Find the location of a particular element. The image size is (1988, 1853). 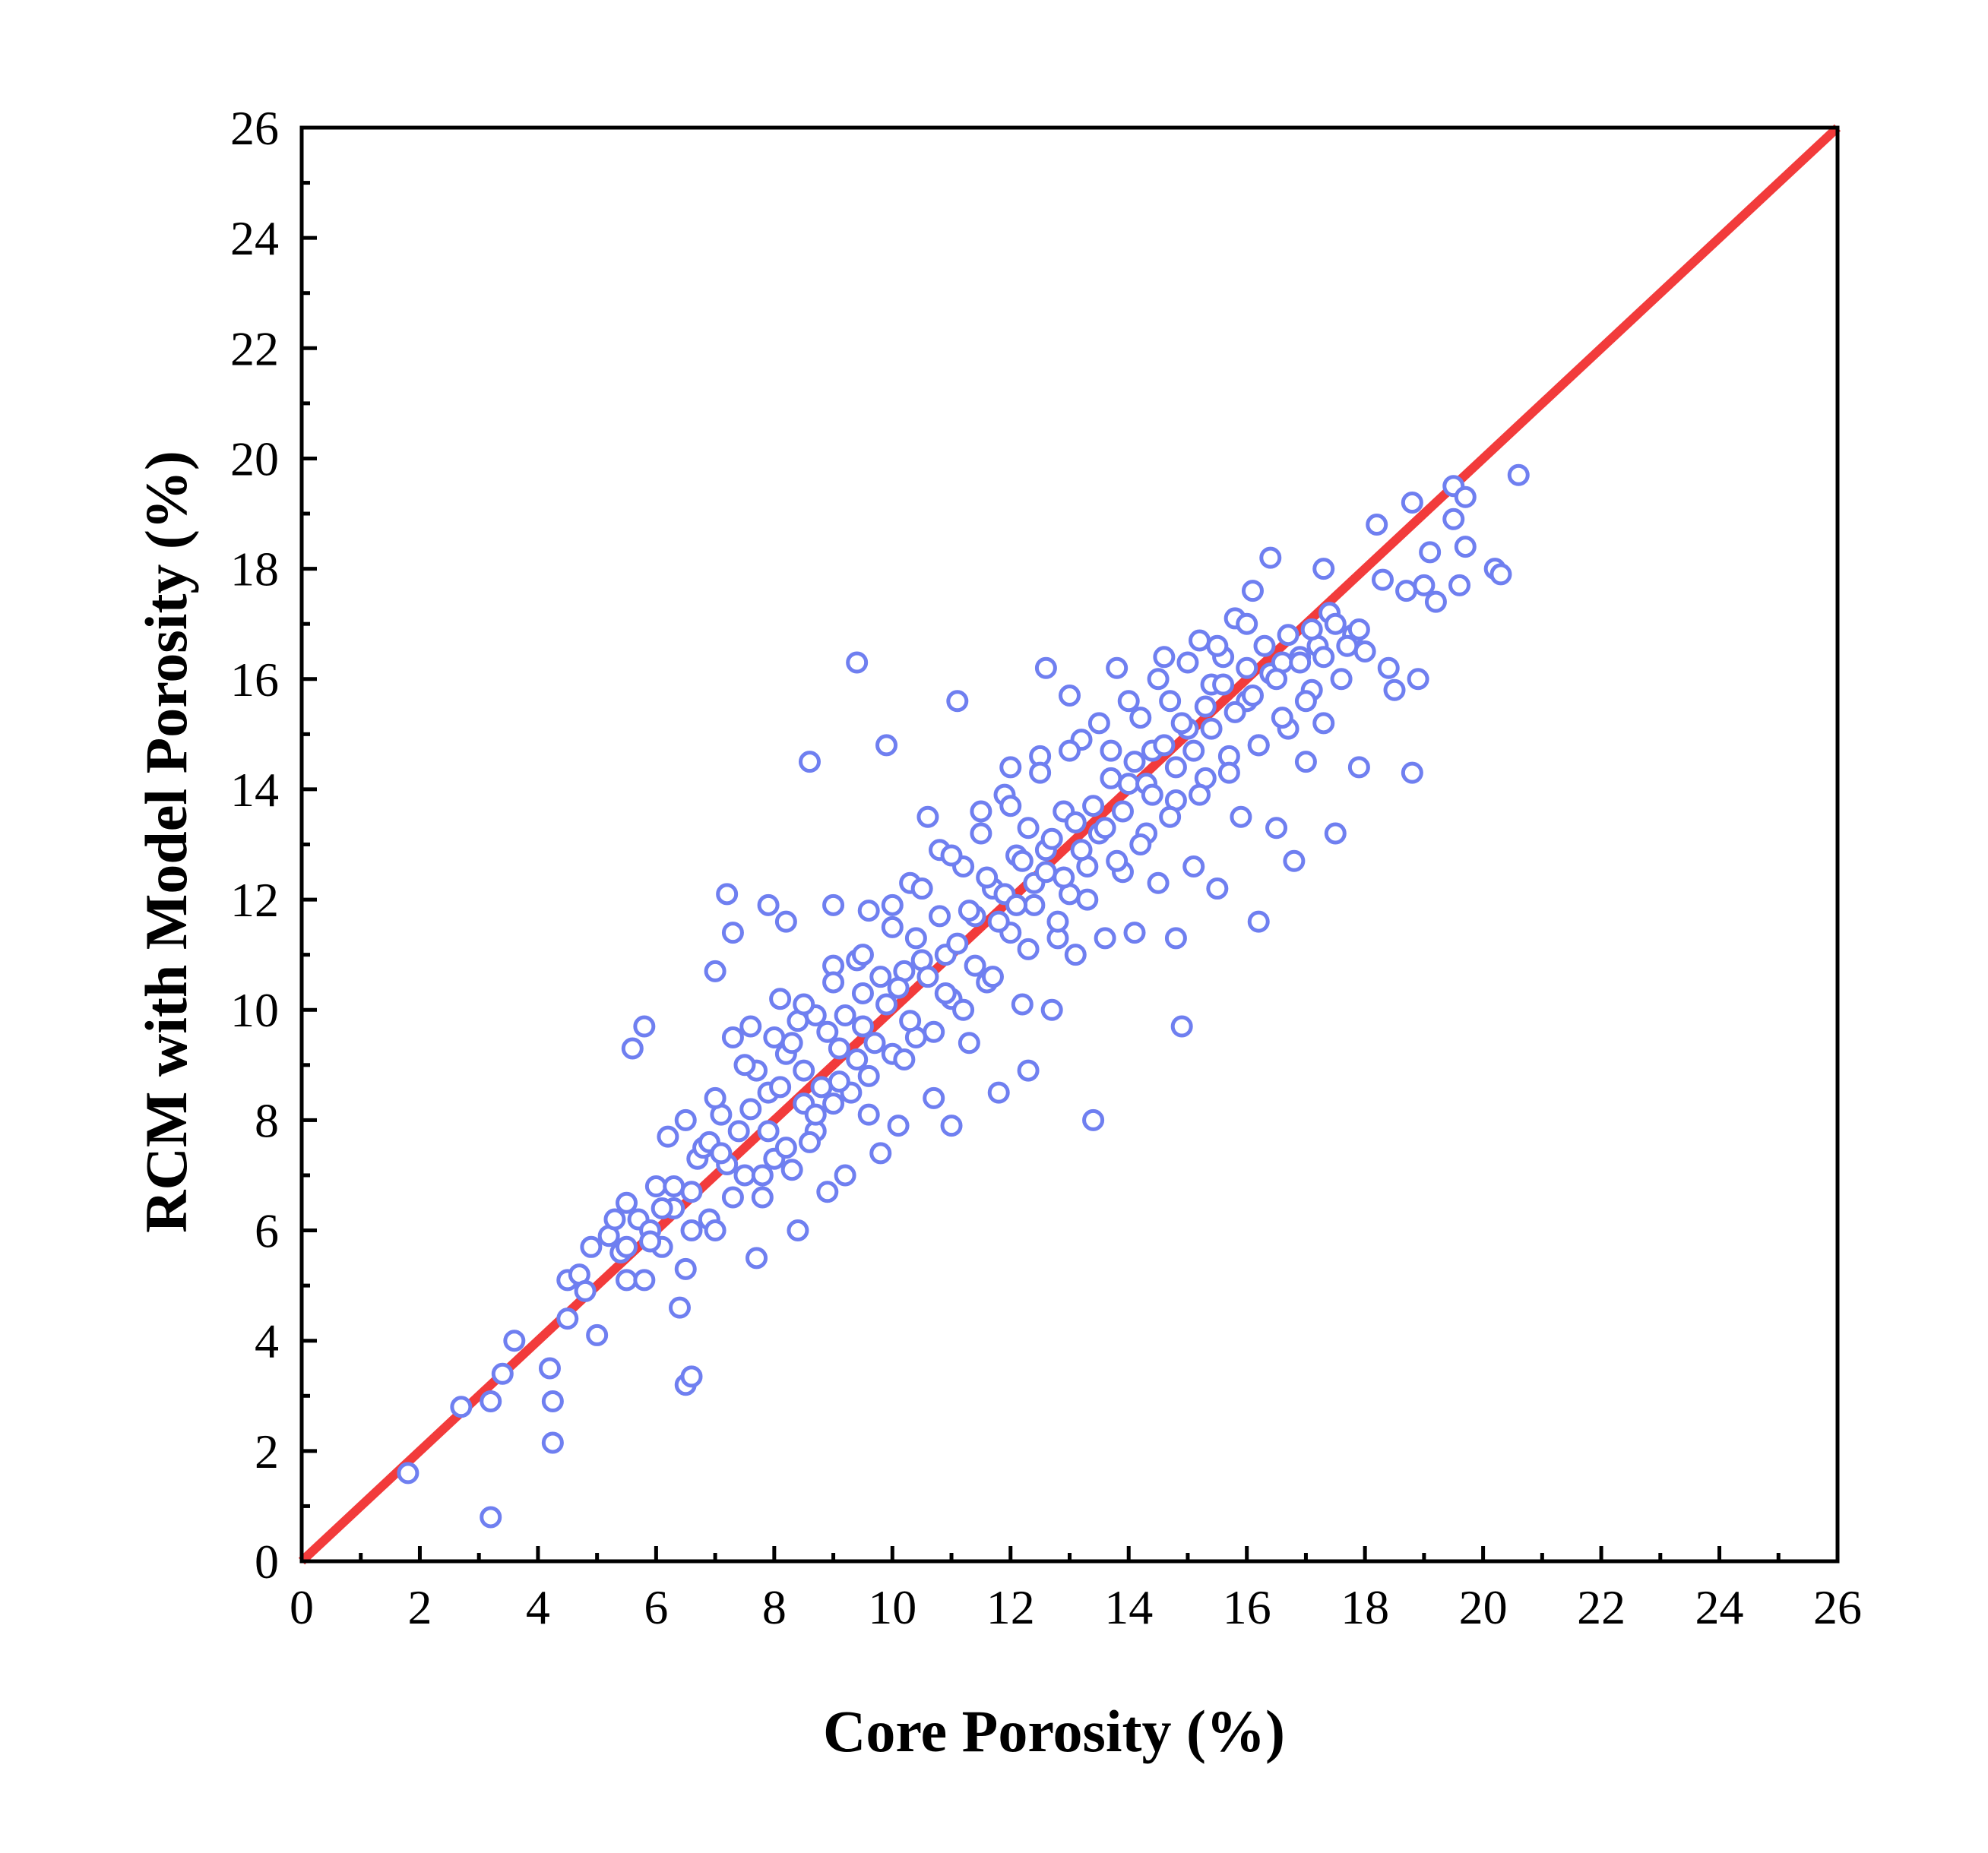

x-tick-label: 4 is located at coordinates (538, 1607).